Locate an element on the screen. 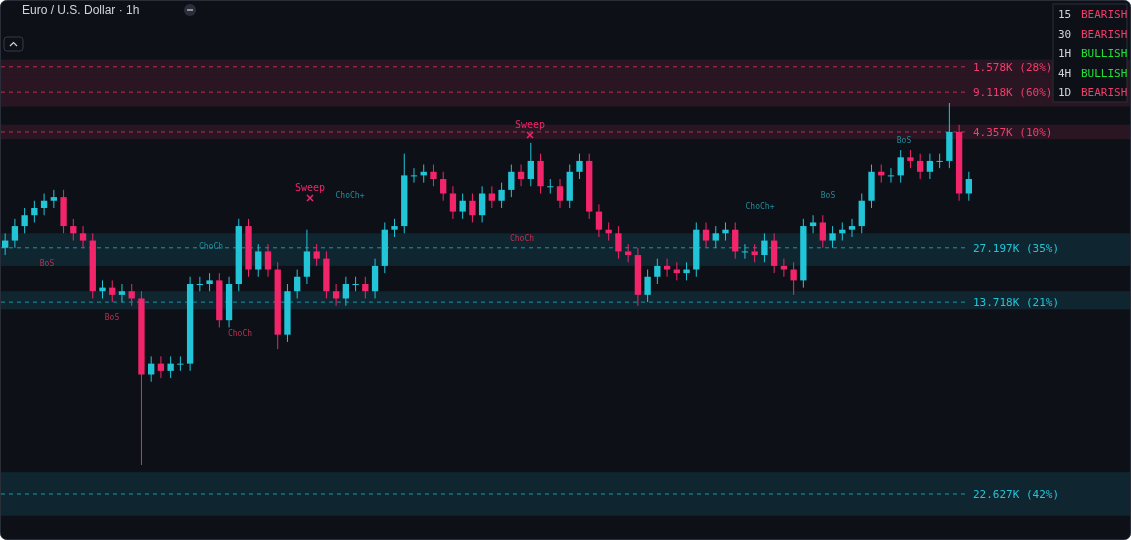  ref-line-label: 13.718K (21%) is located at coordinates (1016, 303).